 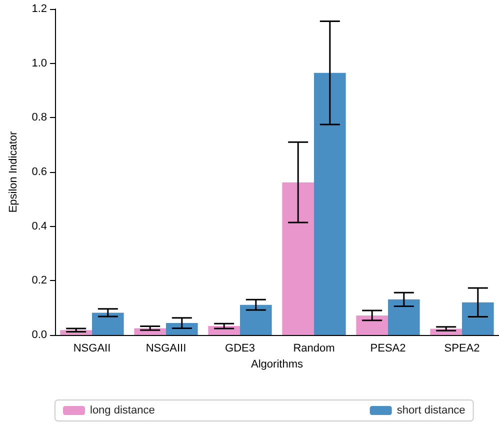 I want to click on y-tick-label: 0.2, so click(x=39, y=280).